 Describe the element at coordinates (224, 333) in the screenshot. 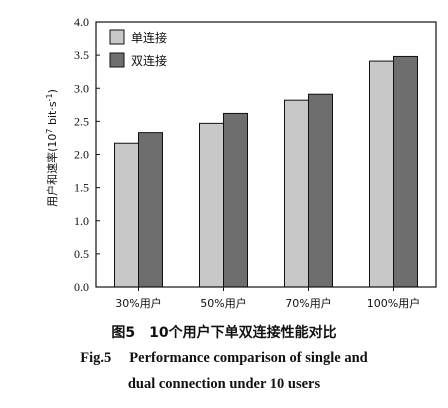

I see `figure-caption-chinese: 图5 10个用户下单双连接性能对比` at that location.